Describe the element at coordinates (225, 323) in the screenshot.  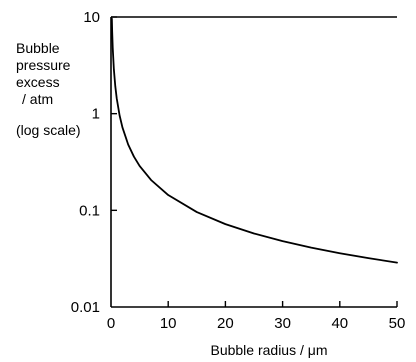
I see `x-tick-label: 20` at that location.